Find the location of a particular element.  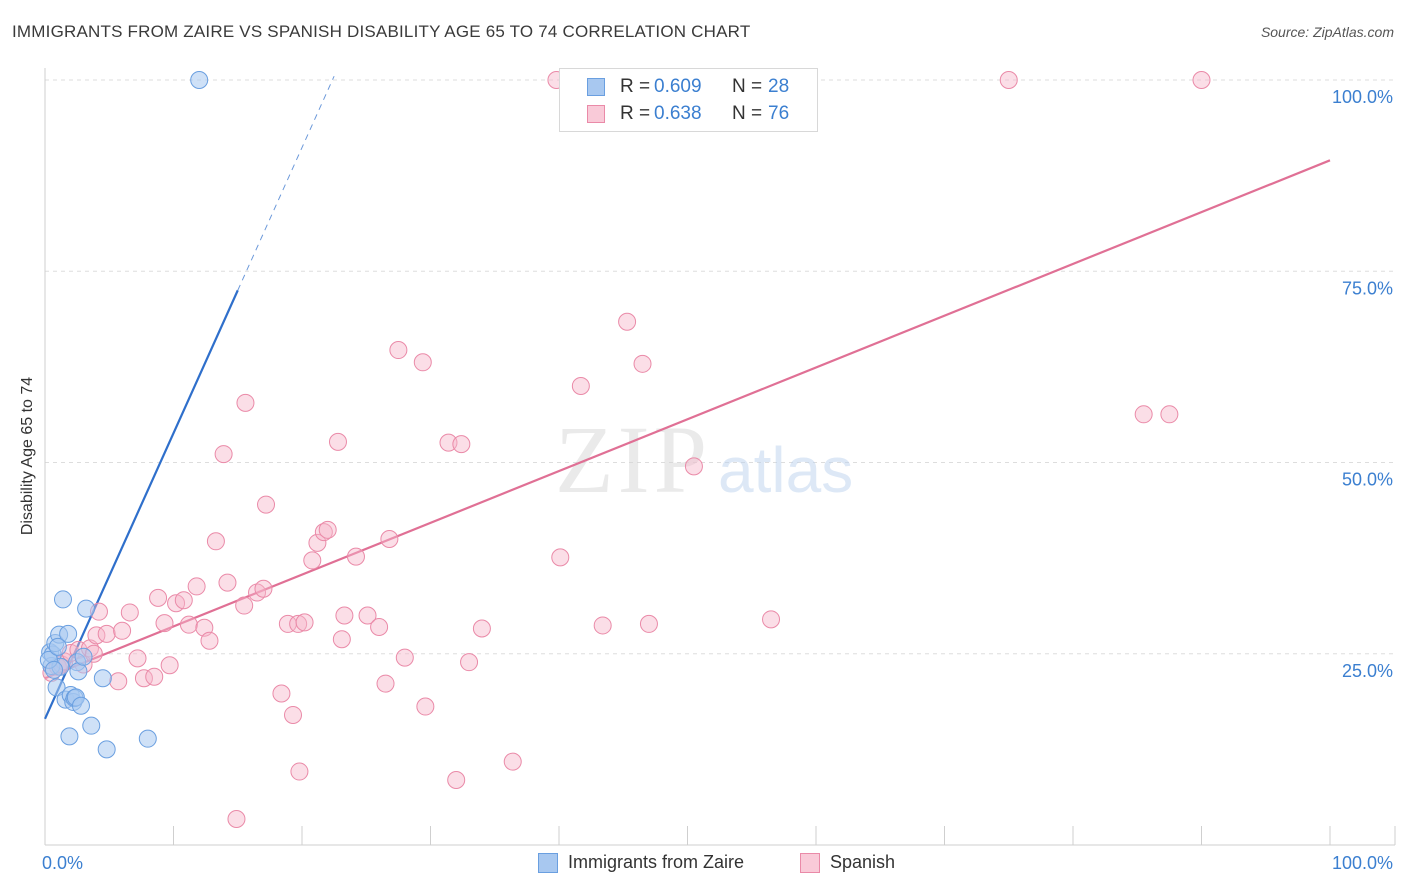

x-tick-label: 100.0% is located at coordinates (1362, 863).